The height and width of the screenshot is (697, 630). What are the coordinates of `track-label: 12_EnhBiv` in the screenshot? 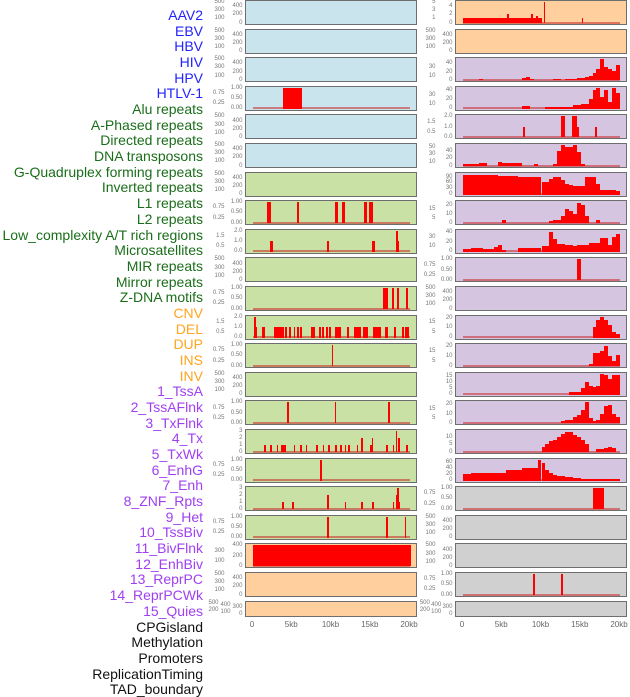 It's located at (169, 563).